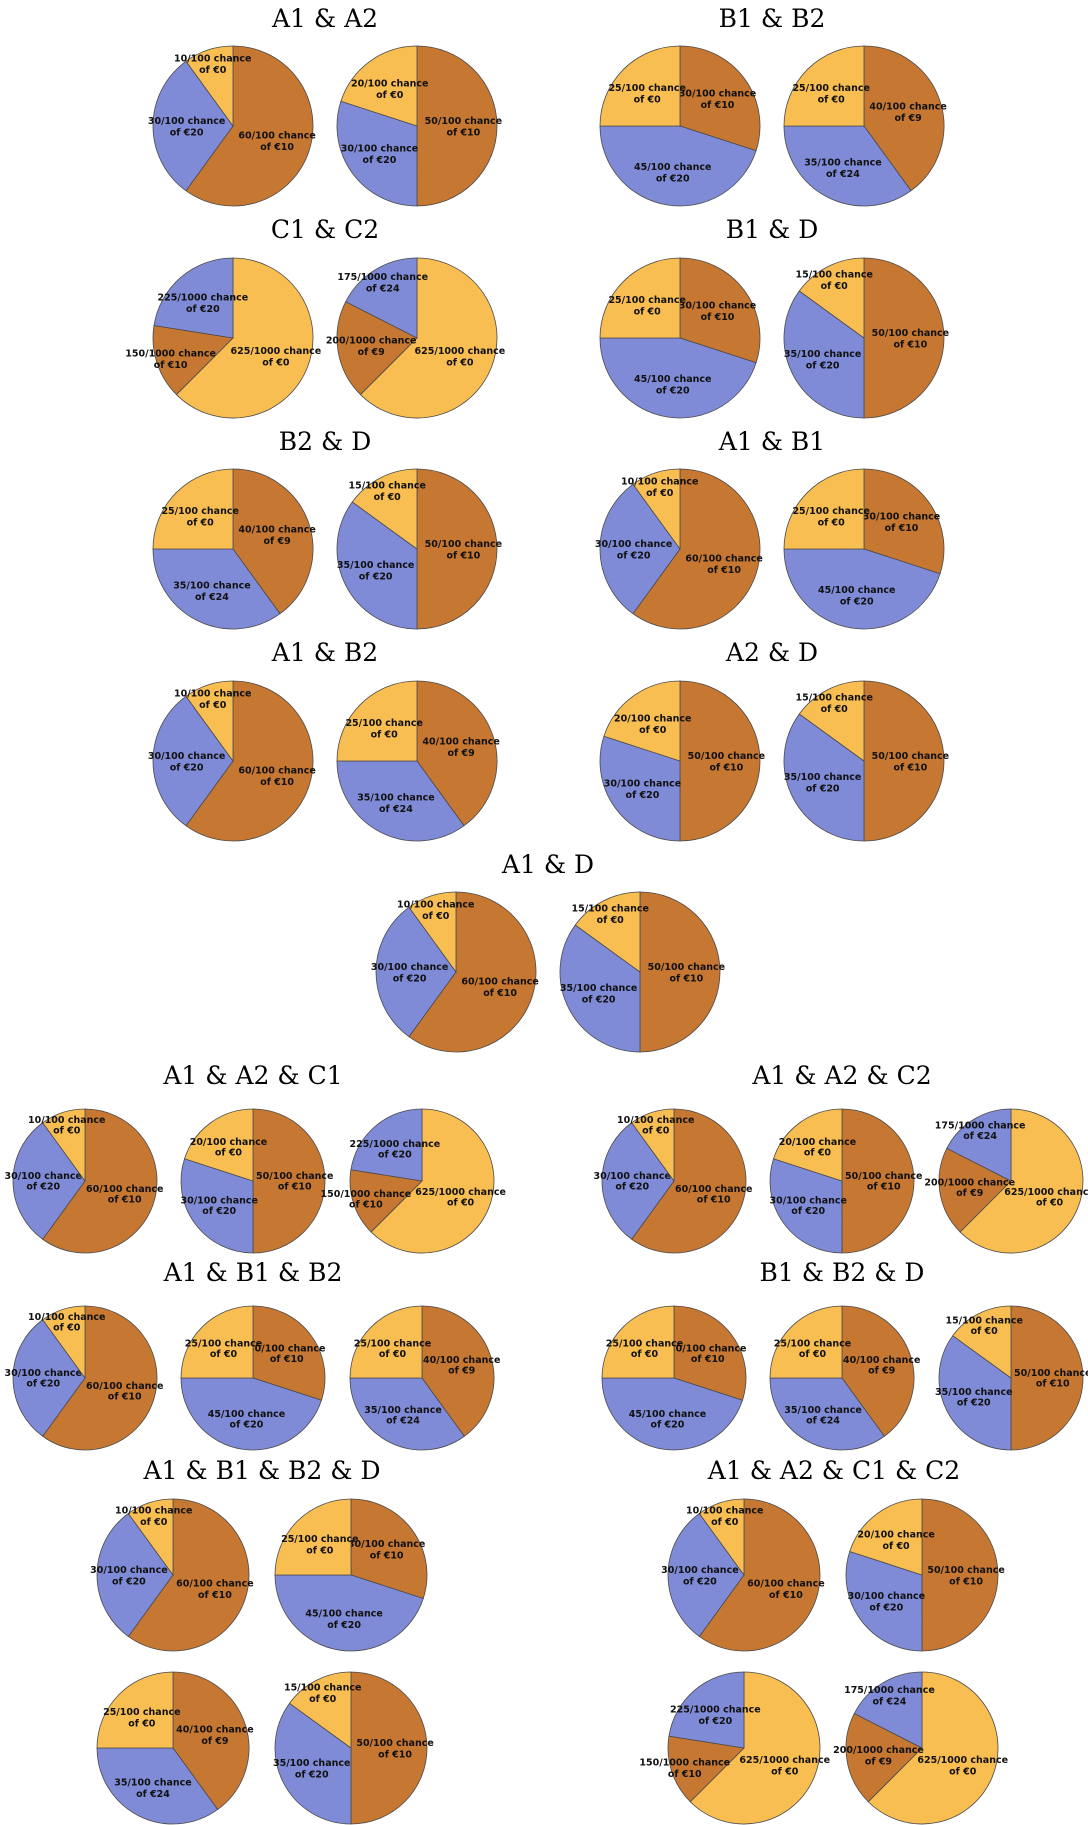 The width and height of the screenshot is (1088, 1825). What do you see at coordinates (325, 229) in the screenshot?
I see `group-title-c1-c2: C1 & C2` at bounding box center [325, 229].